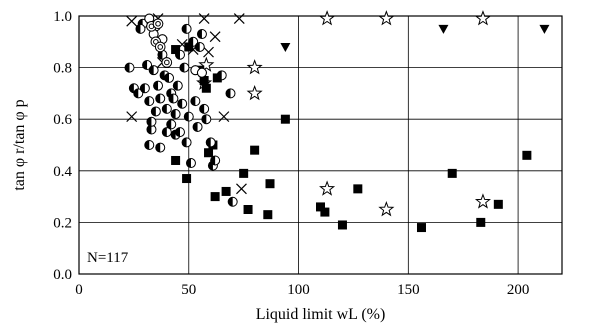 This screenshot has width=592, height=329. What do you see at coordinates (19, 144) in the screenshot?
I see `y-axis-label: tan φ r/tan φ p` at bounding box center [19, 144].